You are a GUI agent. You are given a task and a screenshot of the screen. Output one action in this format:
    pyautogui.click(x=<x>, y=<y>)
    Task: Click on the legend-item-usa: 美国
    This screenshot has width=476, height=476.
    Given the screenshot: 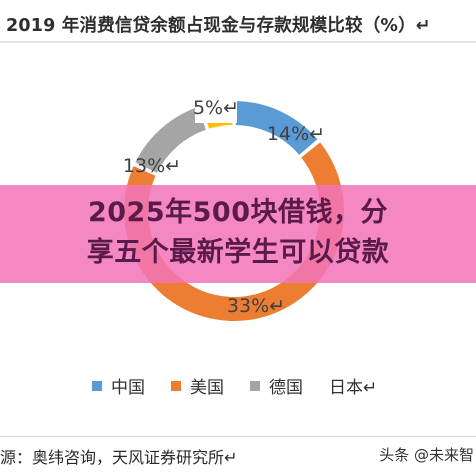 What is the action you would take?
    pyautogui.click(x=197, y=385)
    